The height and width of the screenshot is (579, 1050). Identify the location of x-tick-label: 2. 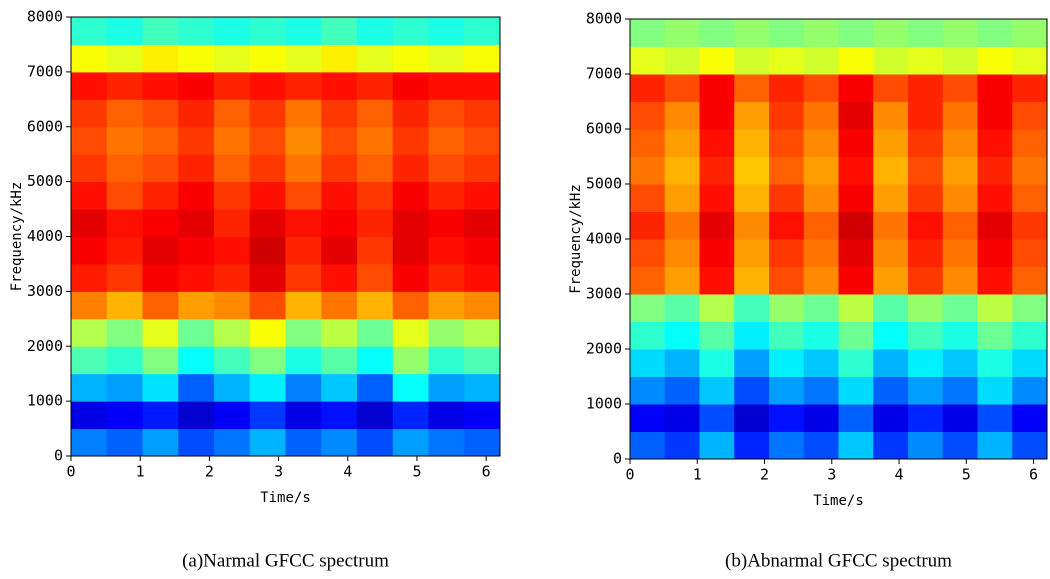
(209, 472).